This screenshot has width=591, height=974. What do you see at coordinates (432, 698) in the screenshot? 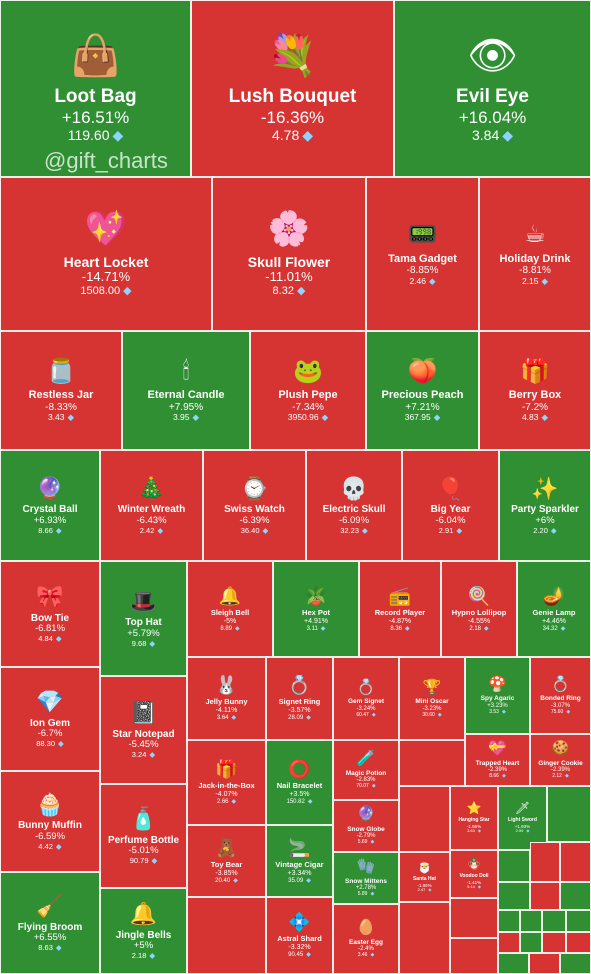
I see `tile-mini-oscar: 🏆 Mini Oscar -3.23% 30.60 ◆` at bounding box center [432, 698].